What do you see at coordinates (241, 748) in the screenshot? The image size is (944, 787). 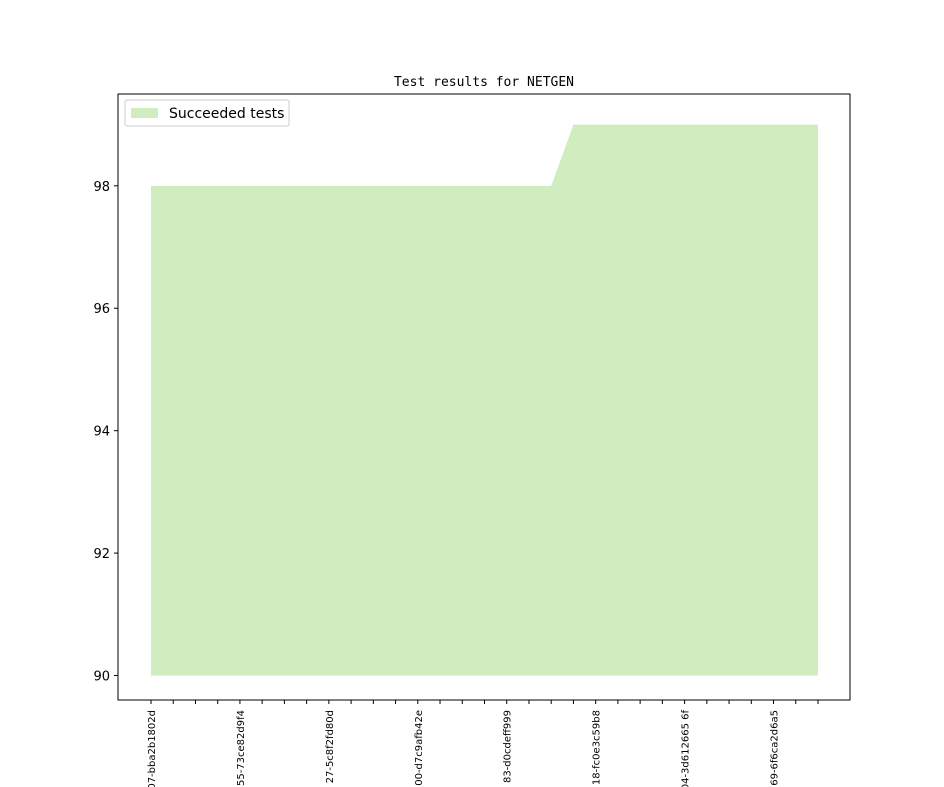 I see `x-tick-label: 55-73ce82d9f4` at bounding box center [241, 748].